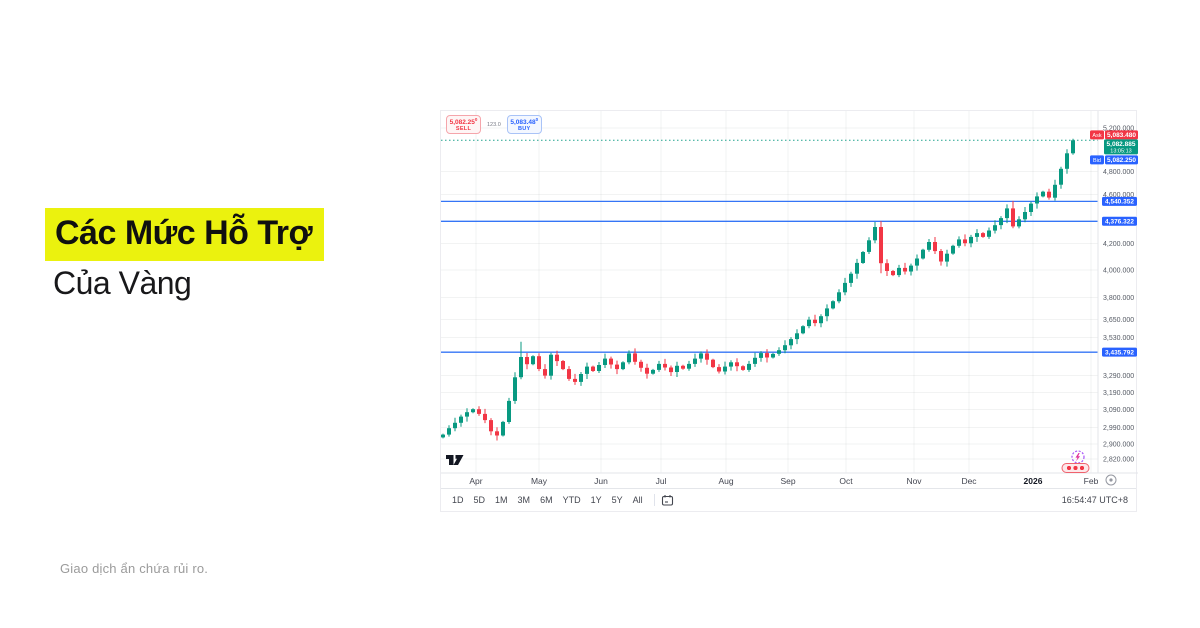 This screenshot has height=628, width=1200. I want to click on support-label-text: 4,540.352, so click(1119, 202).